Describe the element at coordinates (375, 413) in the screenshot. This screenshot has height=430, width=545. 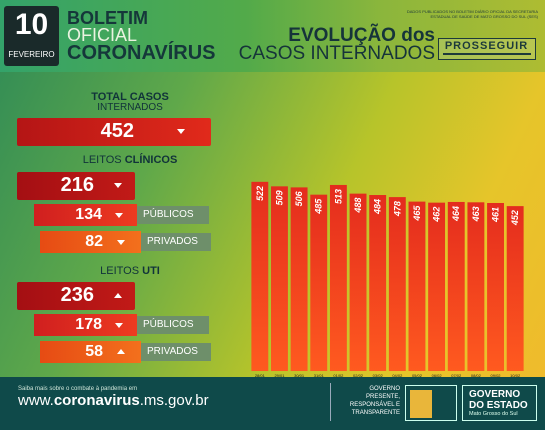
I see `gov-line4: TRANSPARENTE` at that location.